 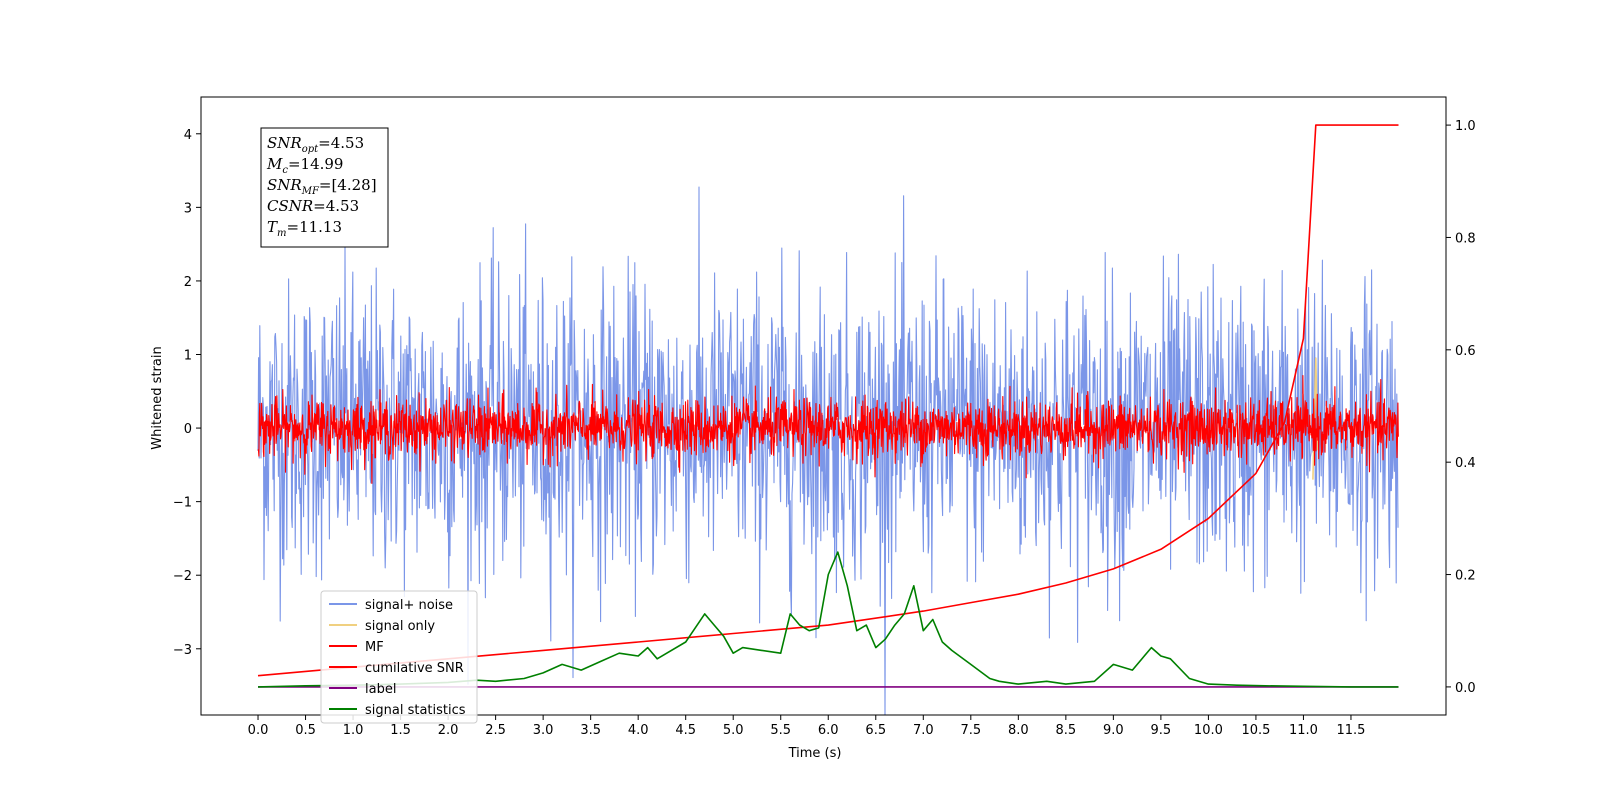 What do you see at coordinates (1018, 730) in the screenshot?
I see `x-tick-label: 8.0` at bounding box center [1018, 730].